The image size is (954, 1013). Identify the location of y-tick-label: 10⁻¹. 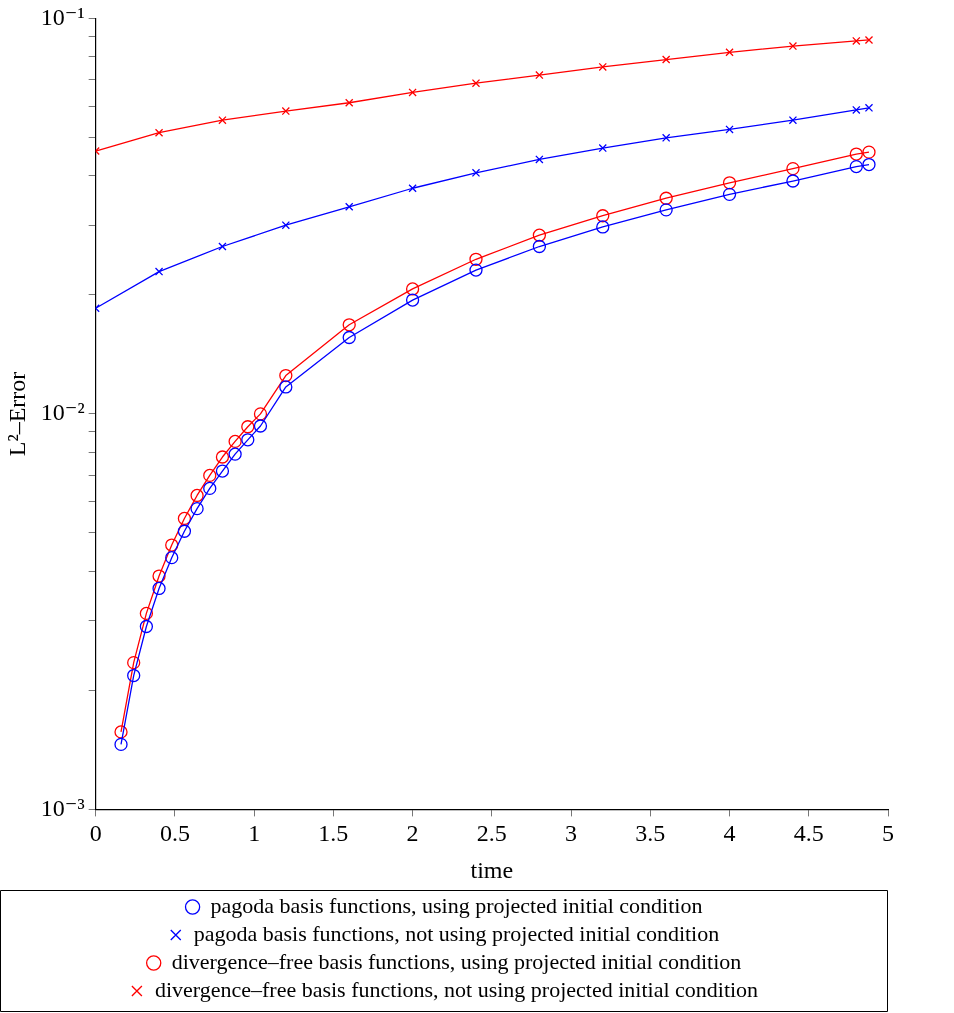
(62, 16).